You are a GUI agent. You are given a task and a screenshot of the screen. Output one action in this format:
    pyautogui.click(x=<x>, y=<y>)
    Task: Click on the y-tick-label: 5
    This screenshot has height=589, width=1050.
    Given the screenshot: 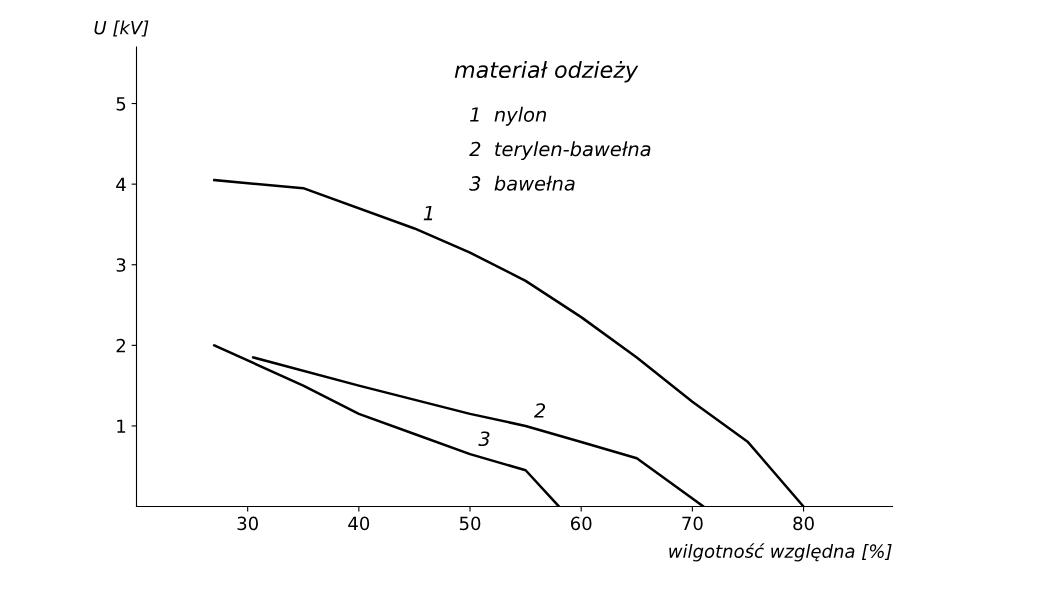 What is the action you would take?
    pyautogui.click(x=121, y=104)
    